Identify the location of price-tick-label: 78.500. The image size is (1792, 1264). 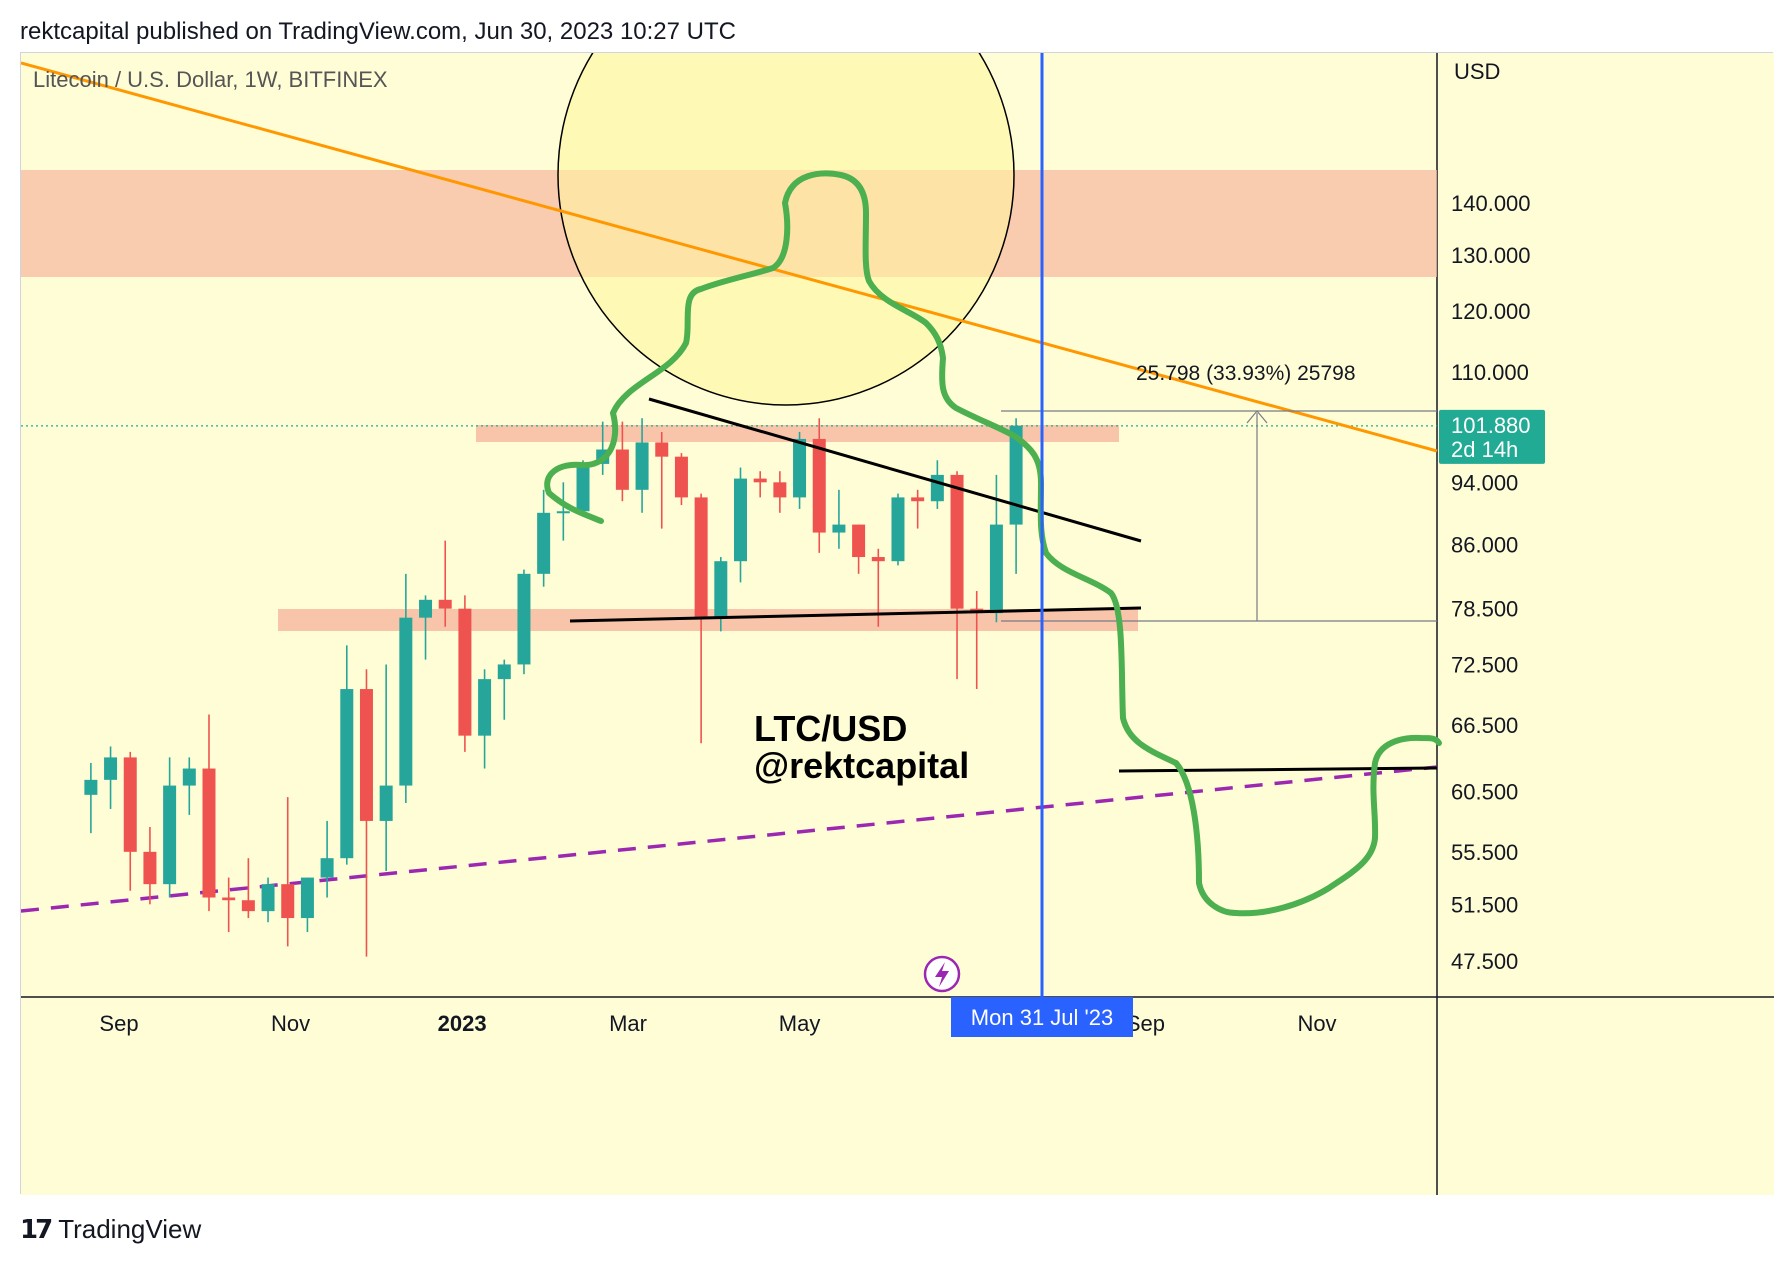
(1484, 609).